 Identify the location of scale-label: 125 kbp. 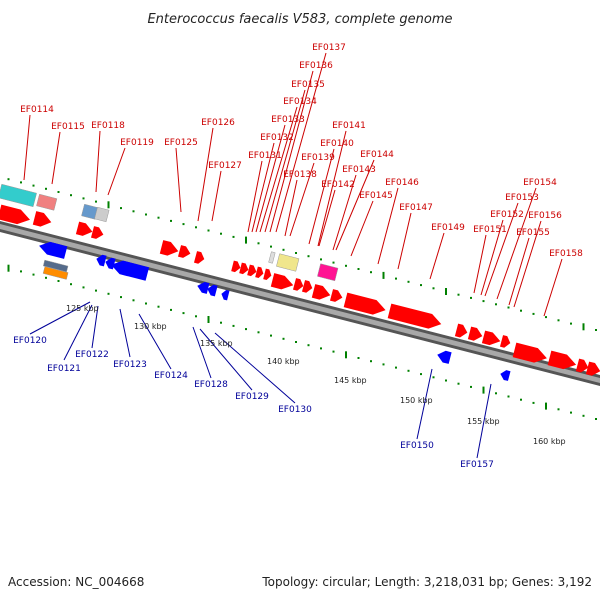
(82, 308).